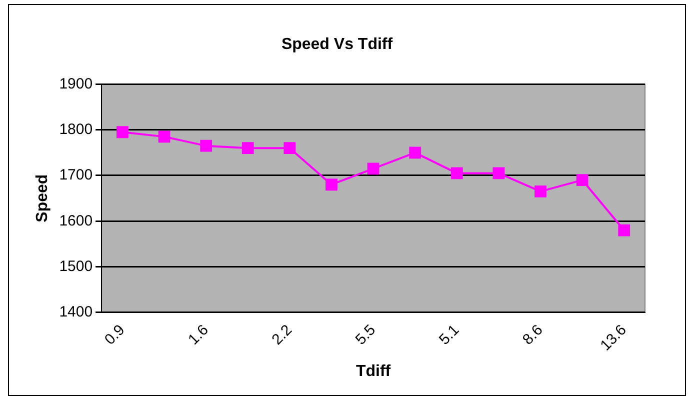 The height and width of the screenshot is (402, 694). I want to click on x-tick-label: 1.6, so click(198, 335).